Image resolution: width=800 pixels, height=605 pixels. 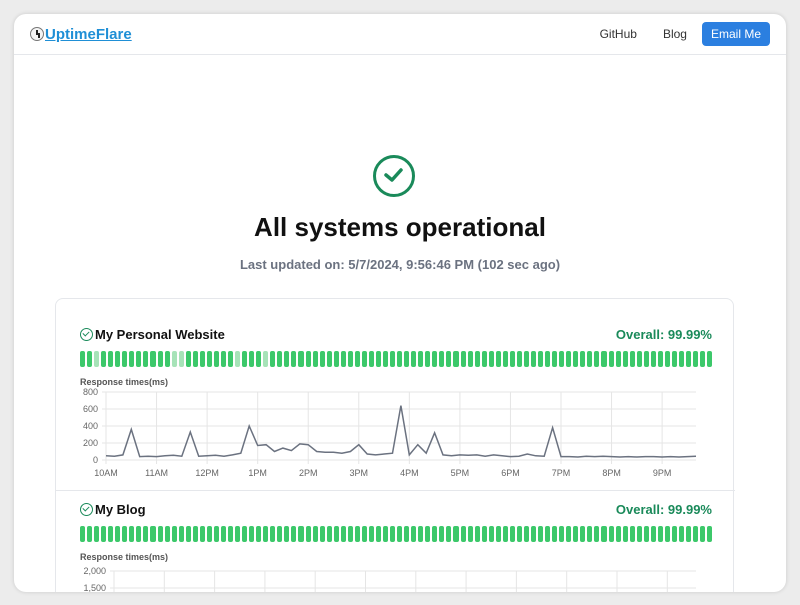 What do you see at coordinates (160, 334) in the screenshot?
I see `monitor-name: My Personal Website` at bounding box center [160, 334].